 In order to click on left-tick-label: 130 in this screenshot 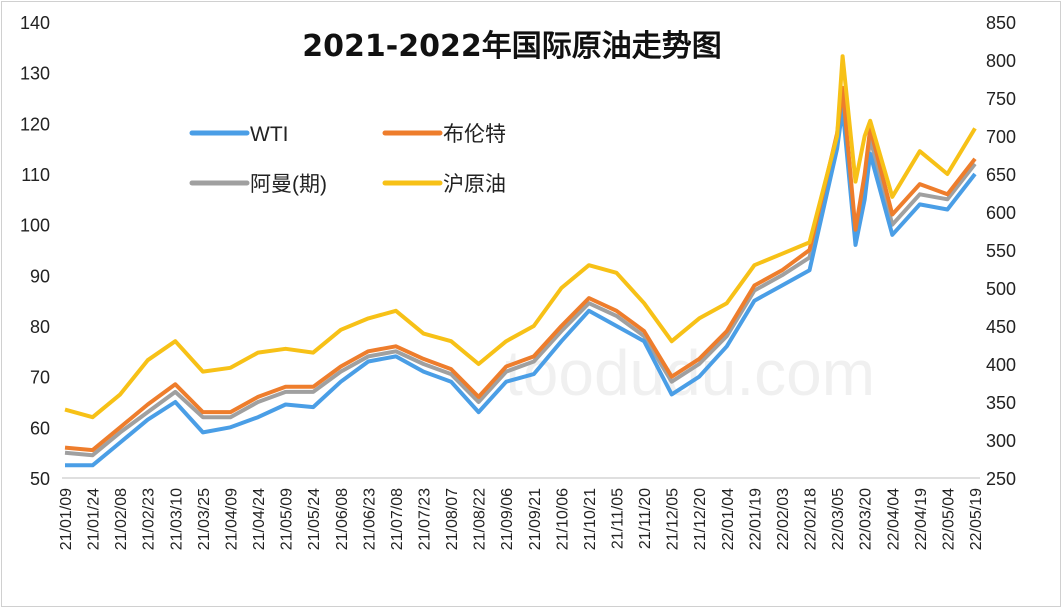, I will do `click(35, 74)`.